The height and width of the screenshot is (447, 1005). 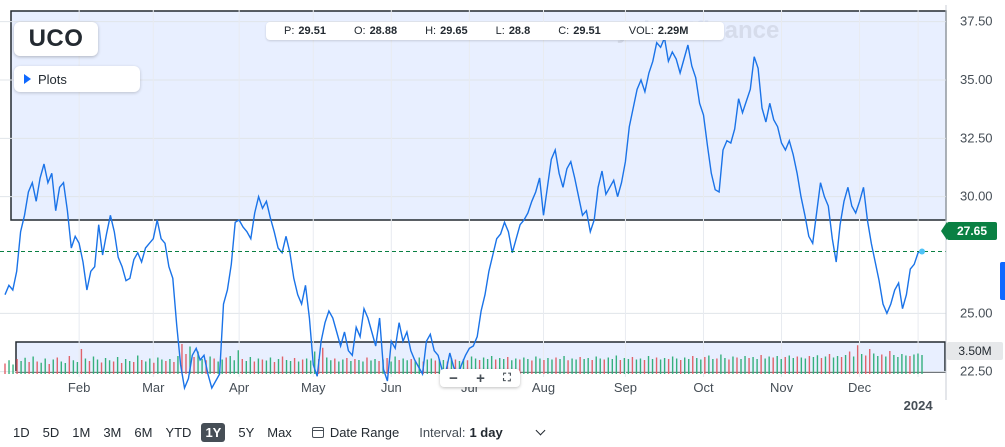 What do you see at coordinates (81, 432) in the screenshot?
I see `range-1m-button: 1M` at bounding box center [81, 432].